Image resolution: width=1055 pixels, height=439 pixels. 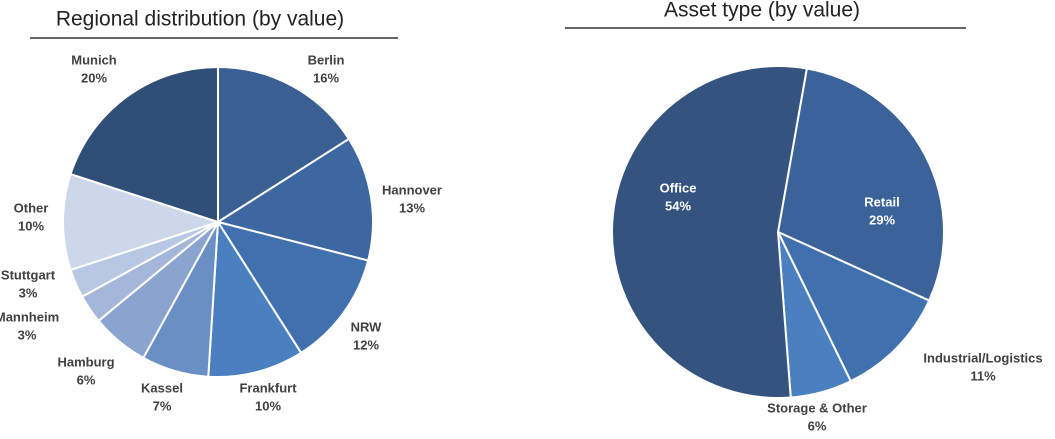 What do you see at coordinates (326, 77) in the screenshot?
I see `slice-value: 16%` at bounding box center [326, 77].